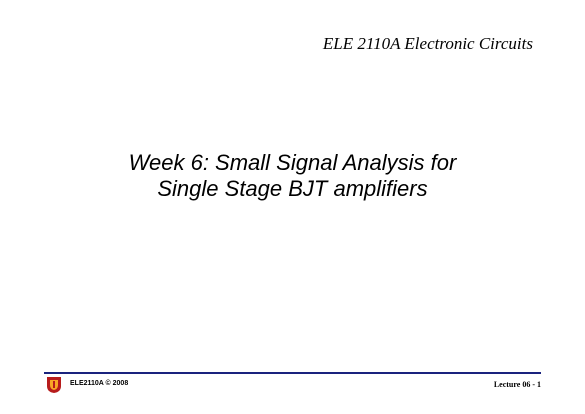  I want to click on page-number: Lecture 06 - 1, so click(517, 384).